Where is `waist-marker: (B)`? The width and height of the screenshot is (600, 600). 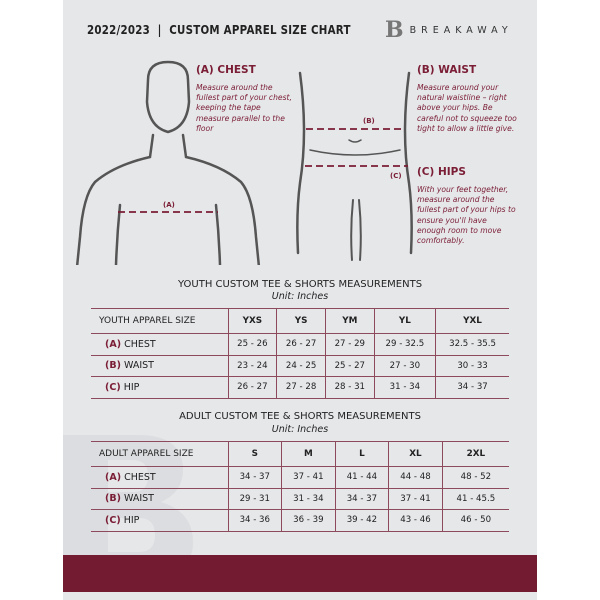
waist-marker: (B) is located at coordinates (369, 121).